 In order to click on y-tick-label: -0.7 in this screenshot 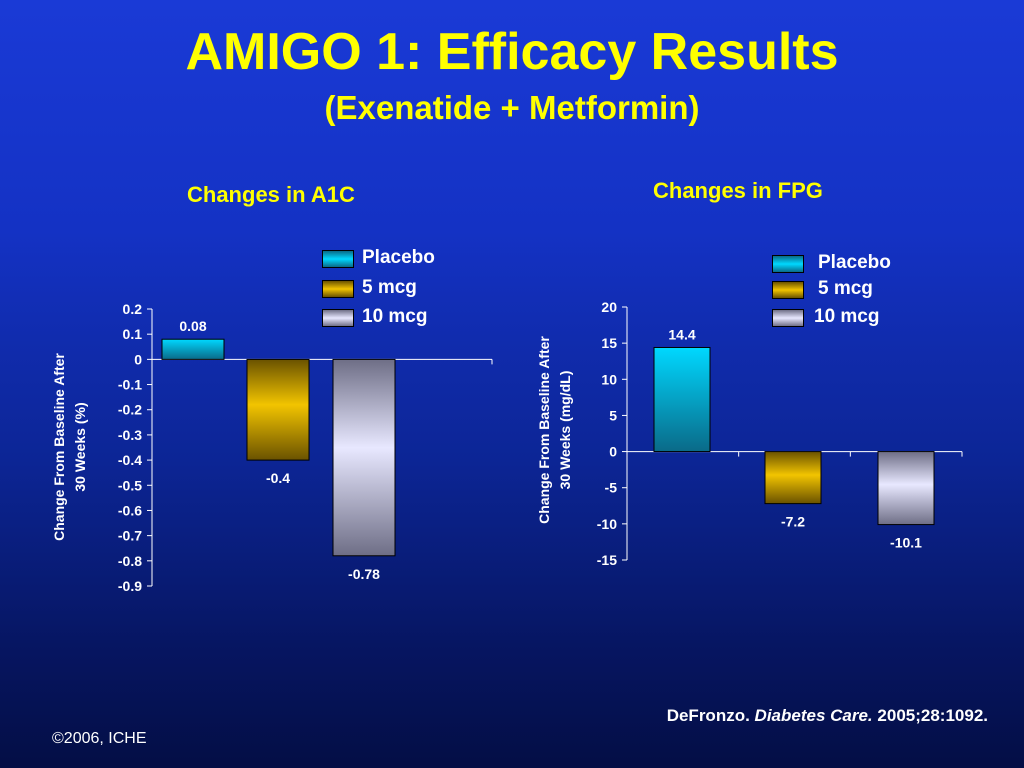, I will do `click(130, 536)`.